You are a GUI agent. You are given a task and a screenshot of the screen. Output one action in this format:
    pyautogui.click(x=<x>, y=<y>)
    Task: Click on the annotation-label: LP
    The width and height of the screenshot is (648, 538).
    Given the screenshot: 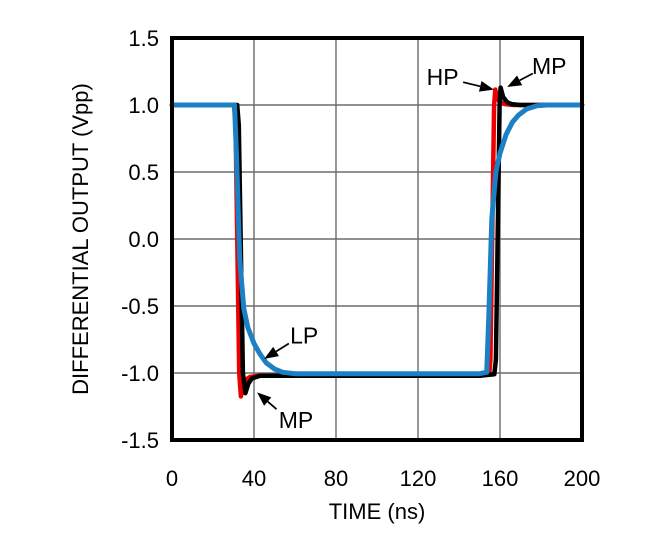 What is the action you would take?
    pyautogui.click(x=304, y=335)
    